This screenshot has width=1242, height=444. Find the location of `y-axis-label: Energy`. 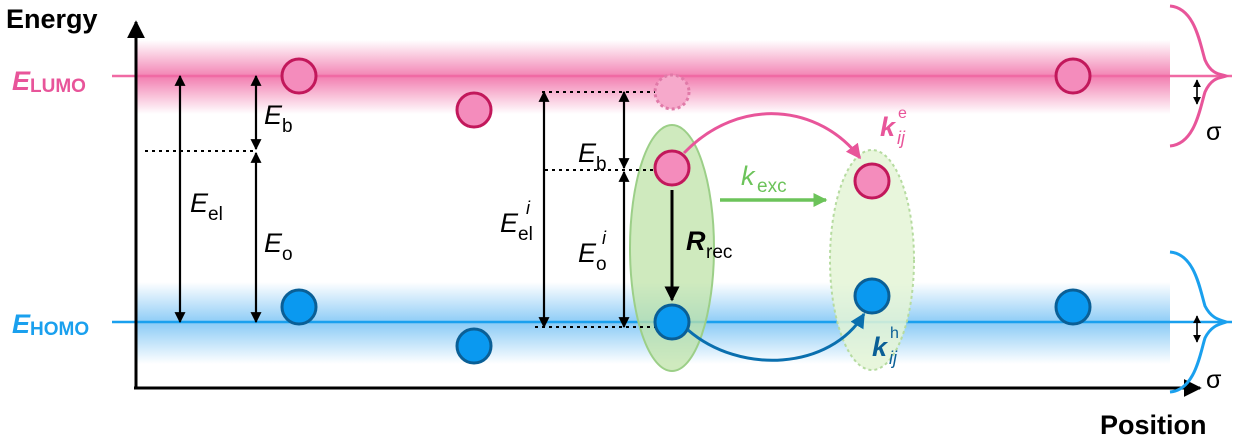

y-axis-label: Energy is located at coordinates (52, 19).